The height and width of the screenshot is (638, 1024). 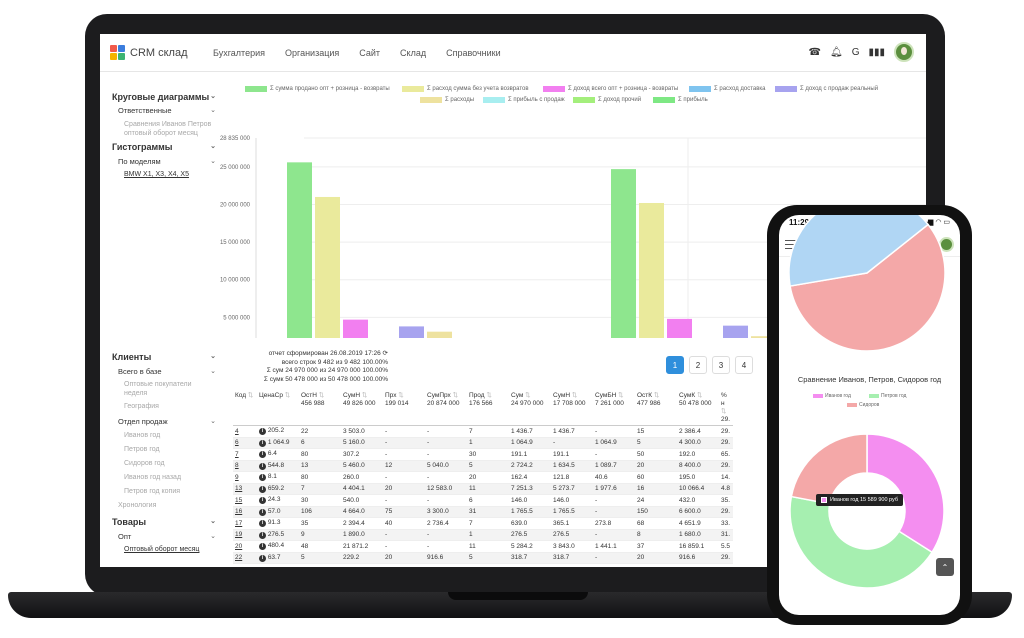 I want to click on sidebar-petrov-year: Петров год, so click(x=142, y=449).